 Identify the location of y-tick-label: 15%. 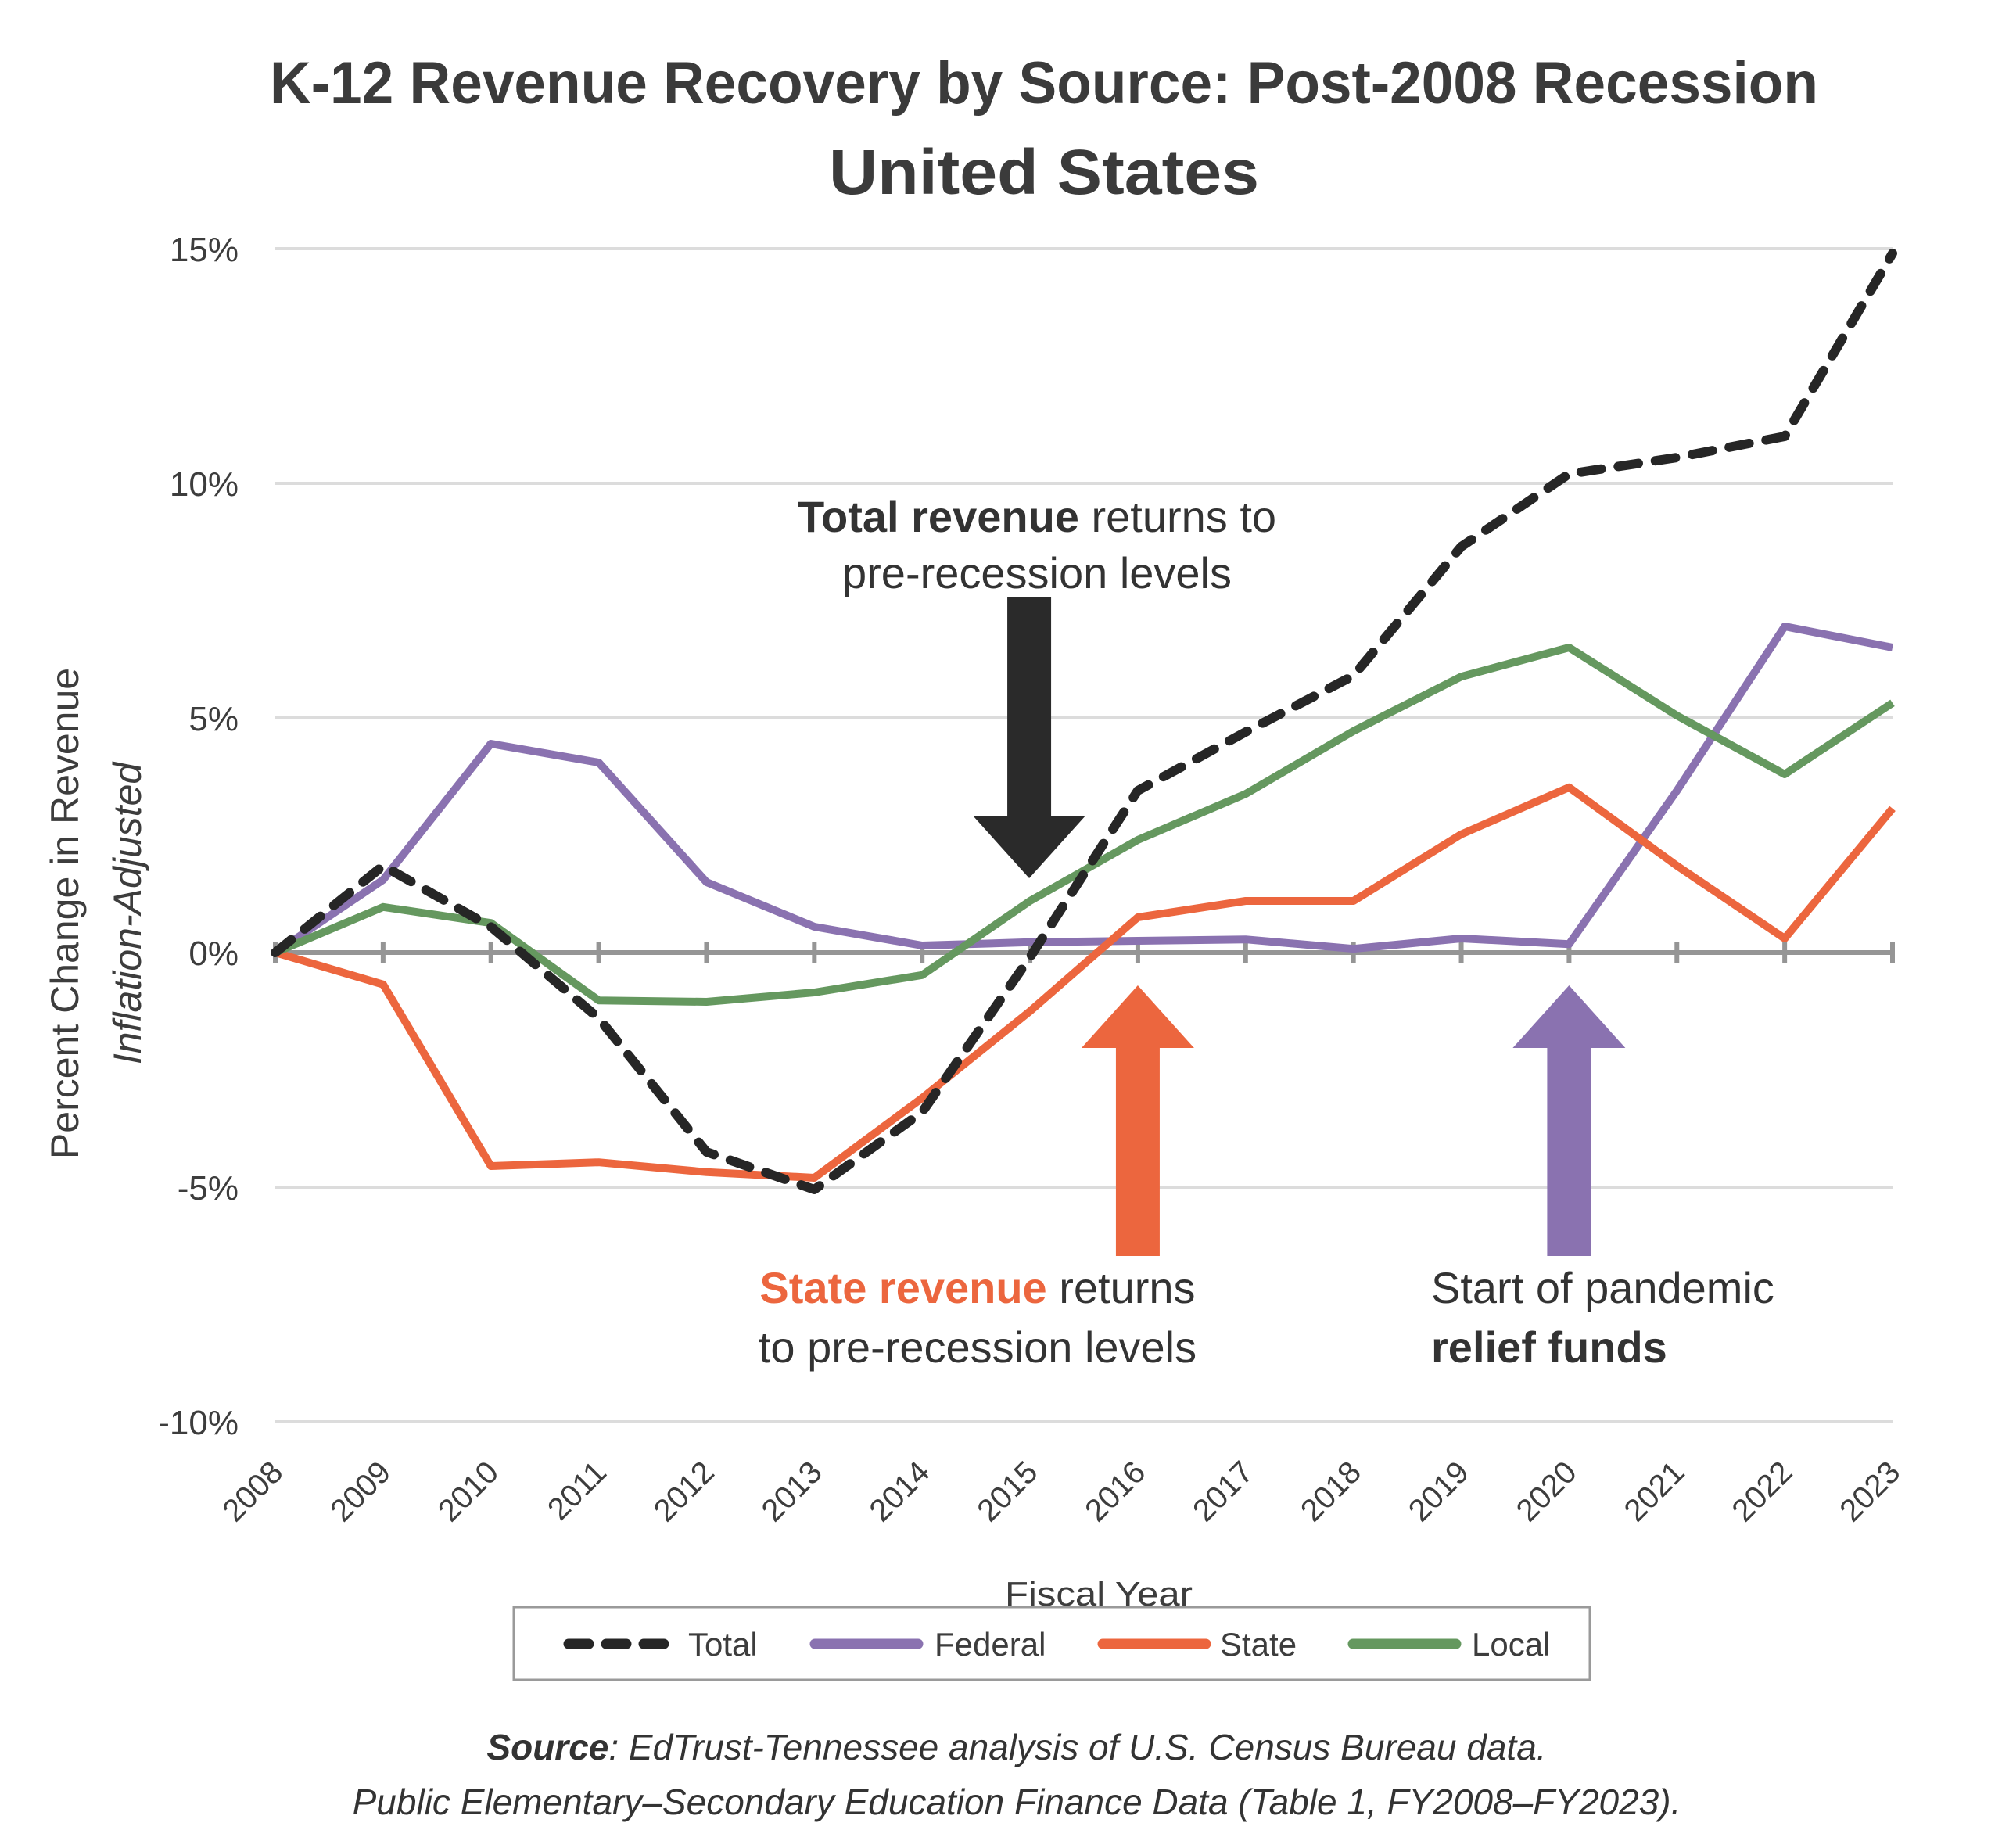
(204, 250).